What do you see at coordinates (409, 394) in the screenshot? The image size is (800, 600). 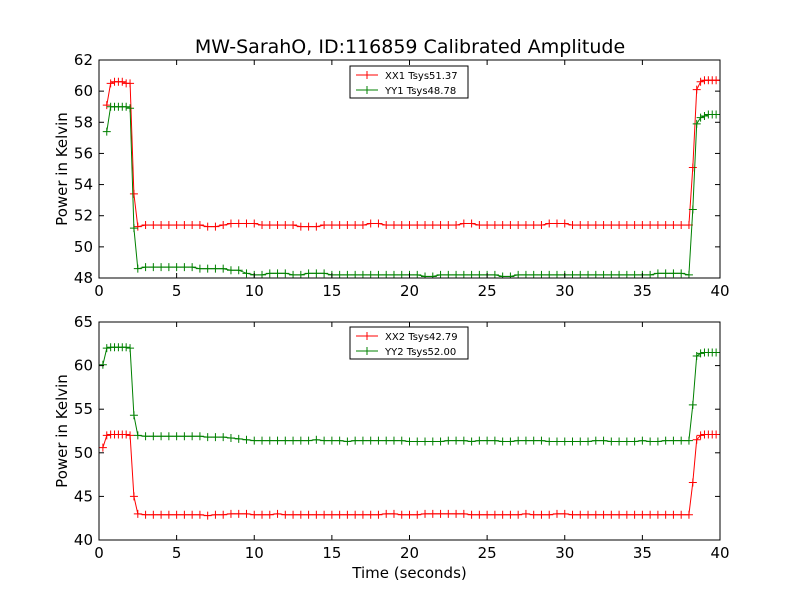 I see `series-yy2` at bounding box center [409, 394].